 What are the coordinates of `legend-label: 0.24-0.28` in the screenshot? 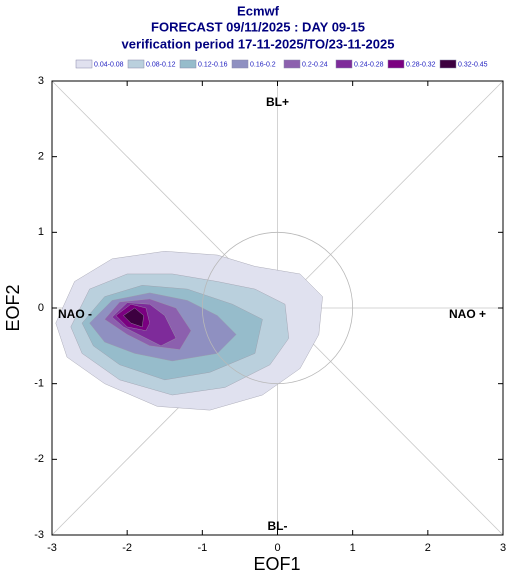 It's located at (369, 64).